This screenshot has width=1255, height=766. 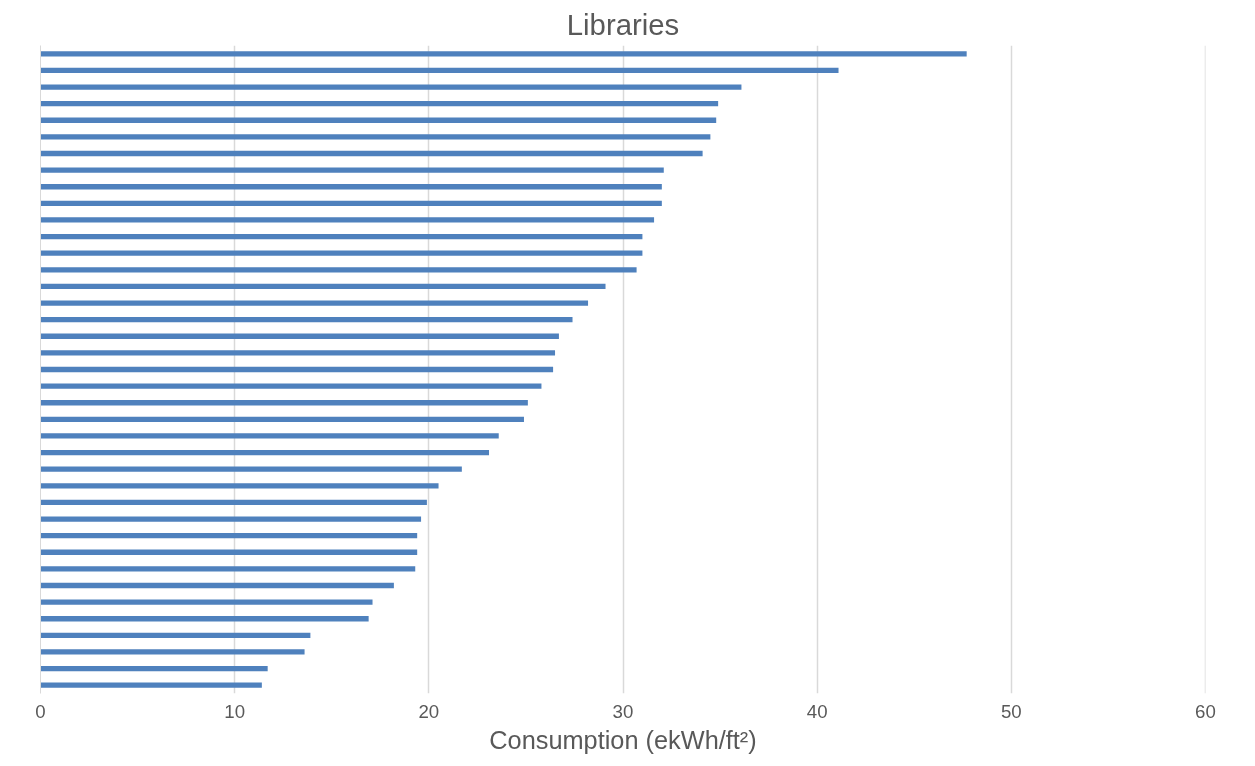 I want to click on x-tick-label: 0, so click(x=40, y=711).